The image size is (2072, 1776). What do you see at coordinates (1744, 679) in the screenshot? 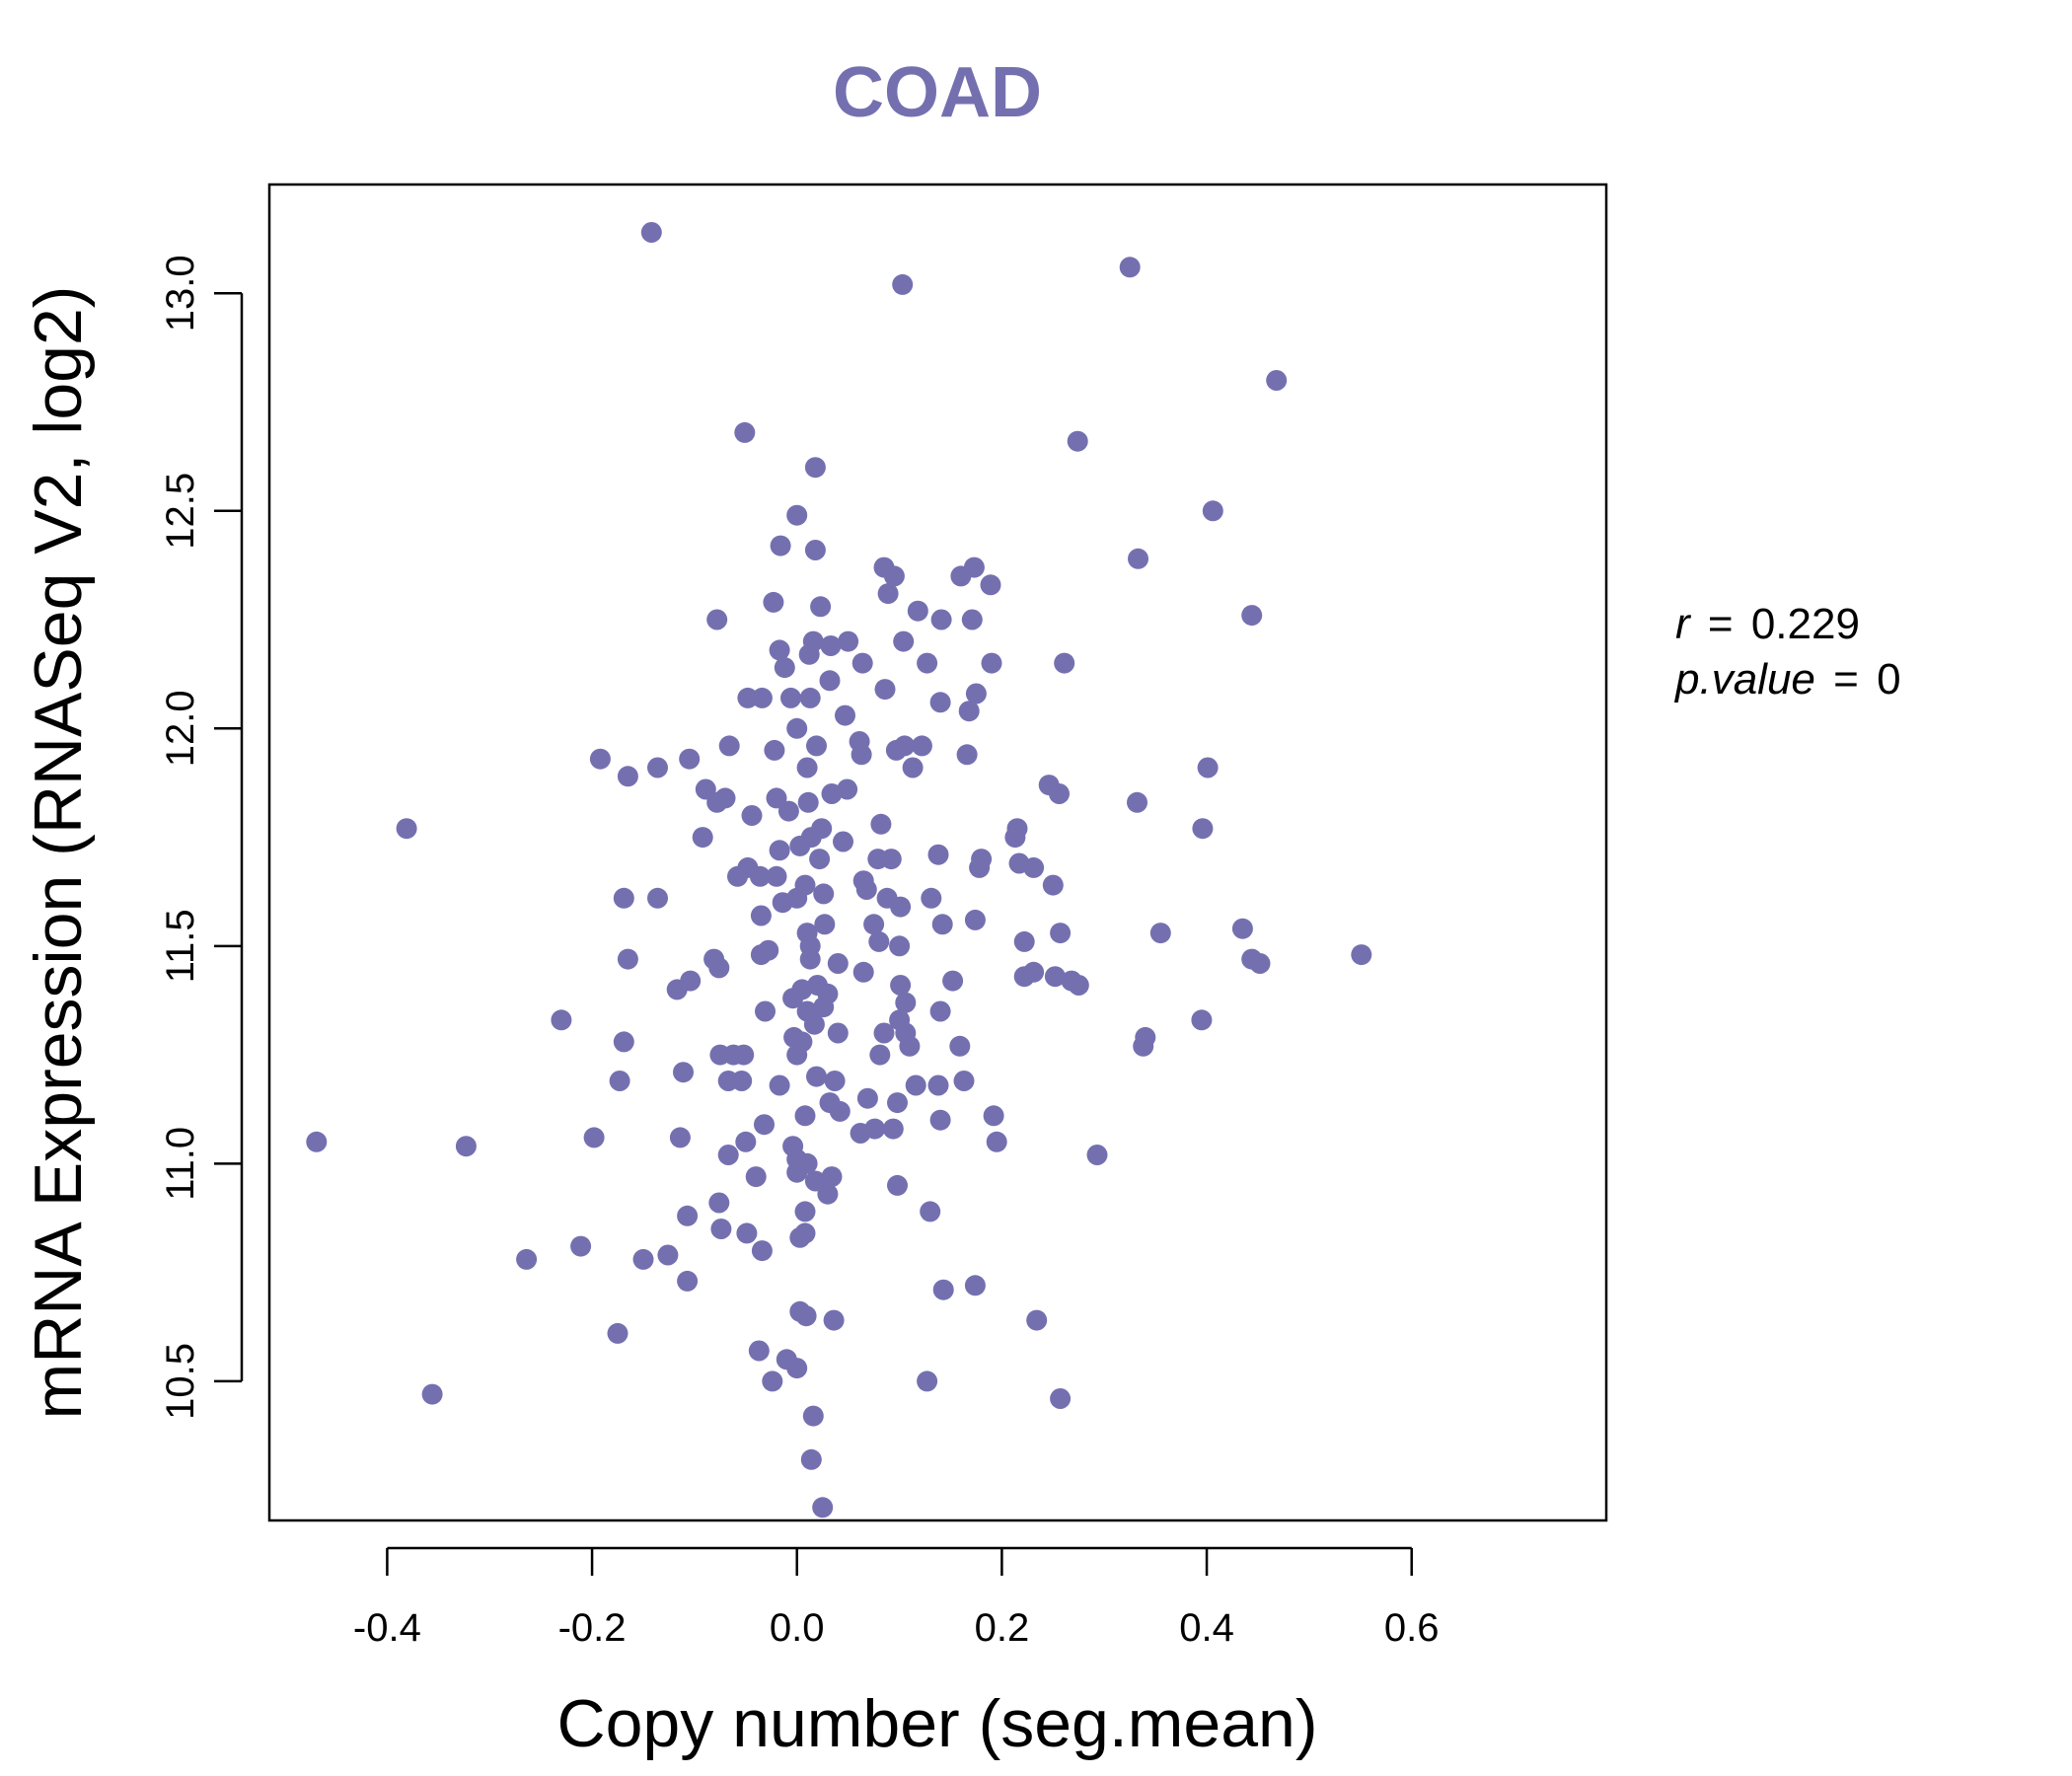
I see `p-symbol: p.value` at bounding box center [1744, 679].